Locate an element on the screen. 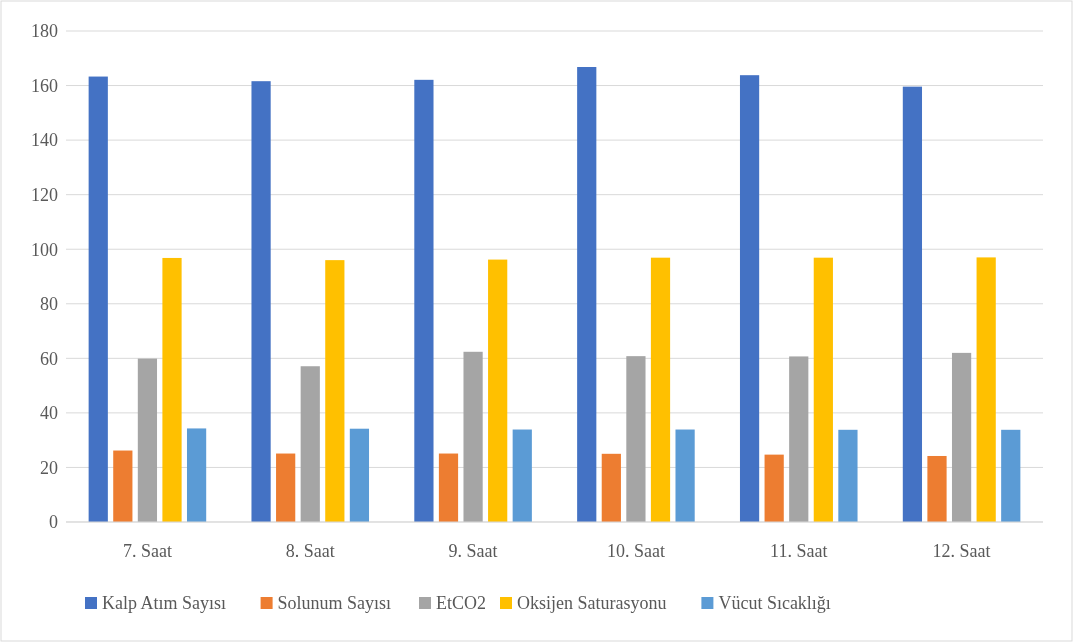  x-tick-label: 12. Saat is located at coordinates (961, 551).